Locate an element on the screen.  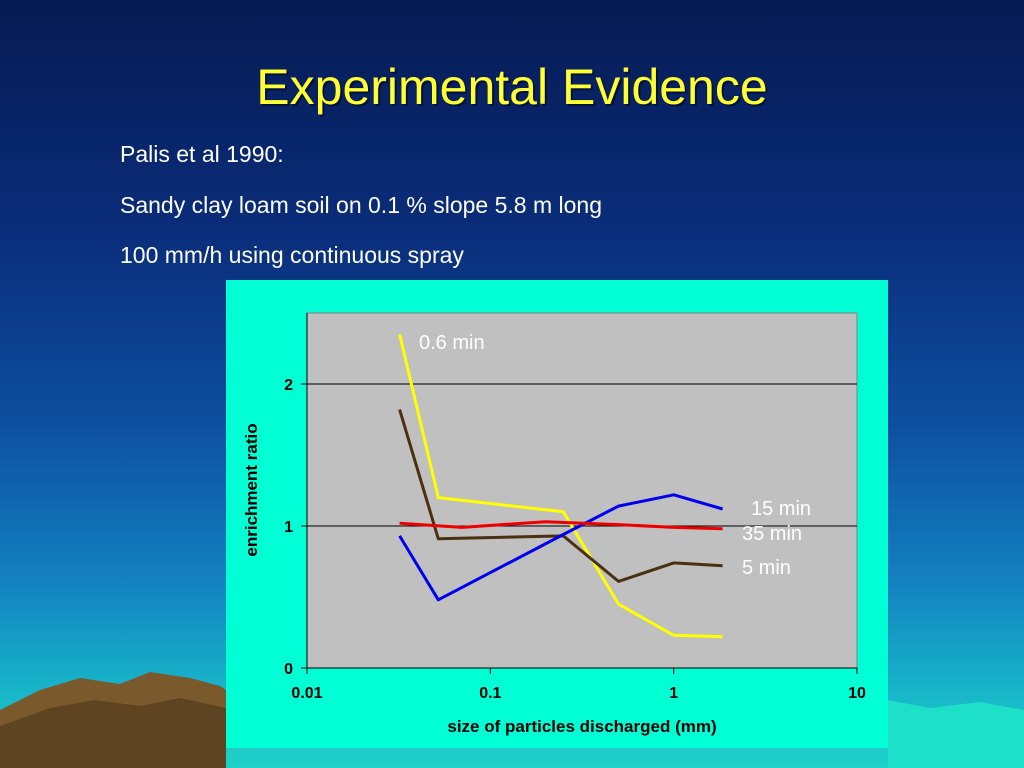
x-tick-label: 0.01 is located at coordinates (306, 693).